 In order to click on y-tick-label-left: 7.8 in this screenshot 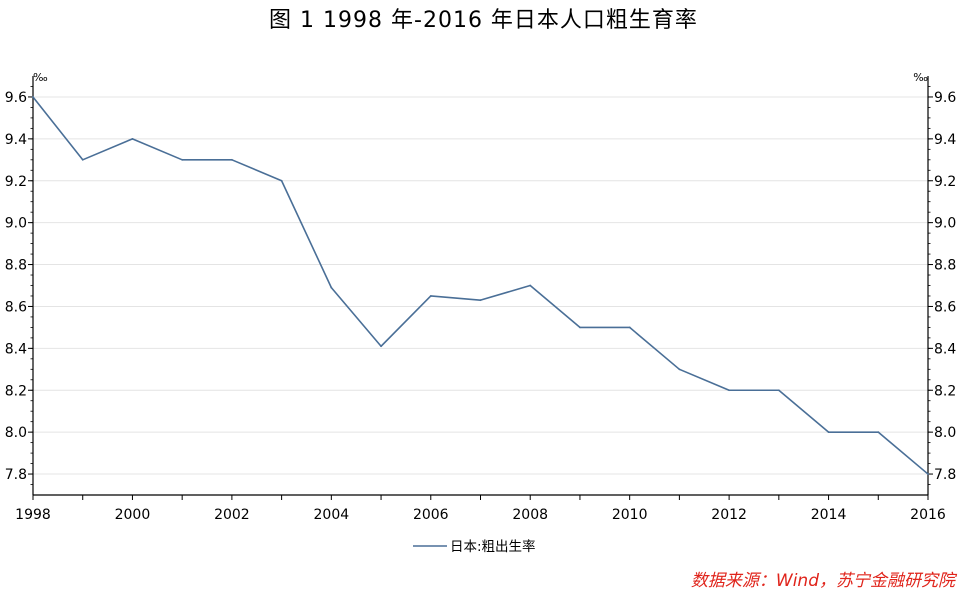, I will do `click(16, 475)`.